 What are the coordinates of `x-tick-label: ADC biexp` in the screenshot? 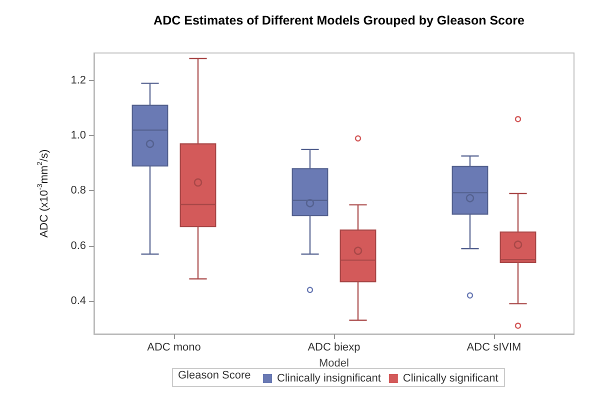 It's located at (334, 348).